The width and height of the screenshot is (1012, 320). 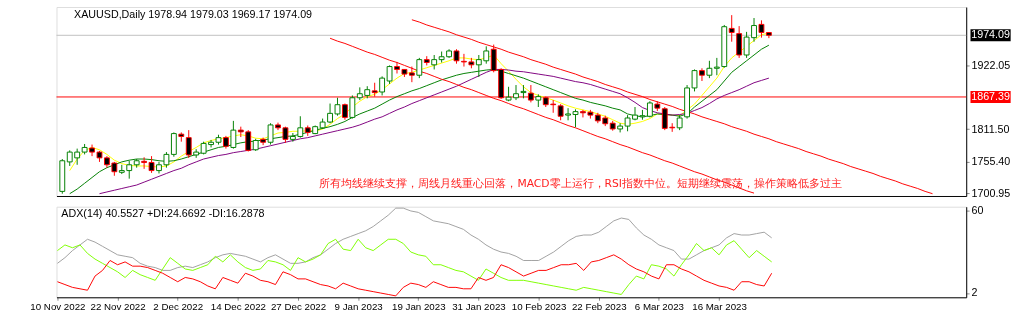 What do you see at coordinates (118, 307) in the screenshot?
I see `x-tick-label: 22 Nov 2022` at bounding box center [118, 307].